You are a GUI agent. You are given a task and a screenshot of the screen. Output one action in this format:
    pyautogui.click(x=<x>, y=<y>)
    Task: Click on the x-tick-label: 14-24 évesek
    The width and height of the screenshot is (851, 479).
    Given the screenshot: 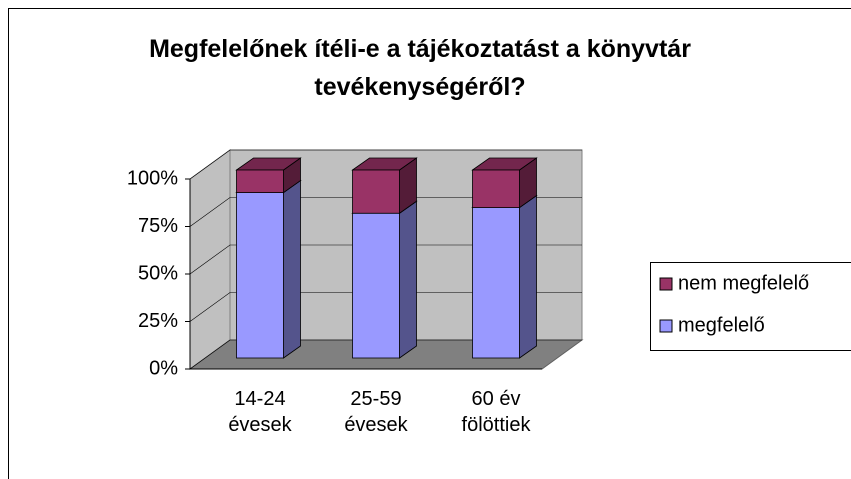 What is the action you would take?
    pyautogui.click(x=260, y=412)
    